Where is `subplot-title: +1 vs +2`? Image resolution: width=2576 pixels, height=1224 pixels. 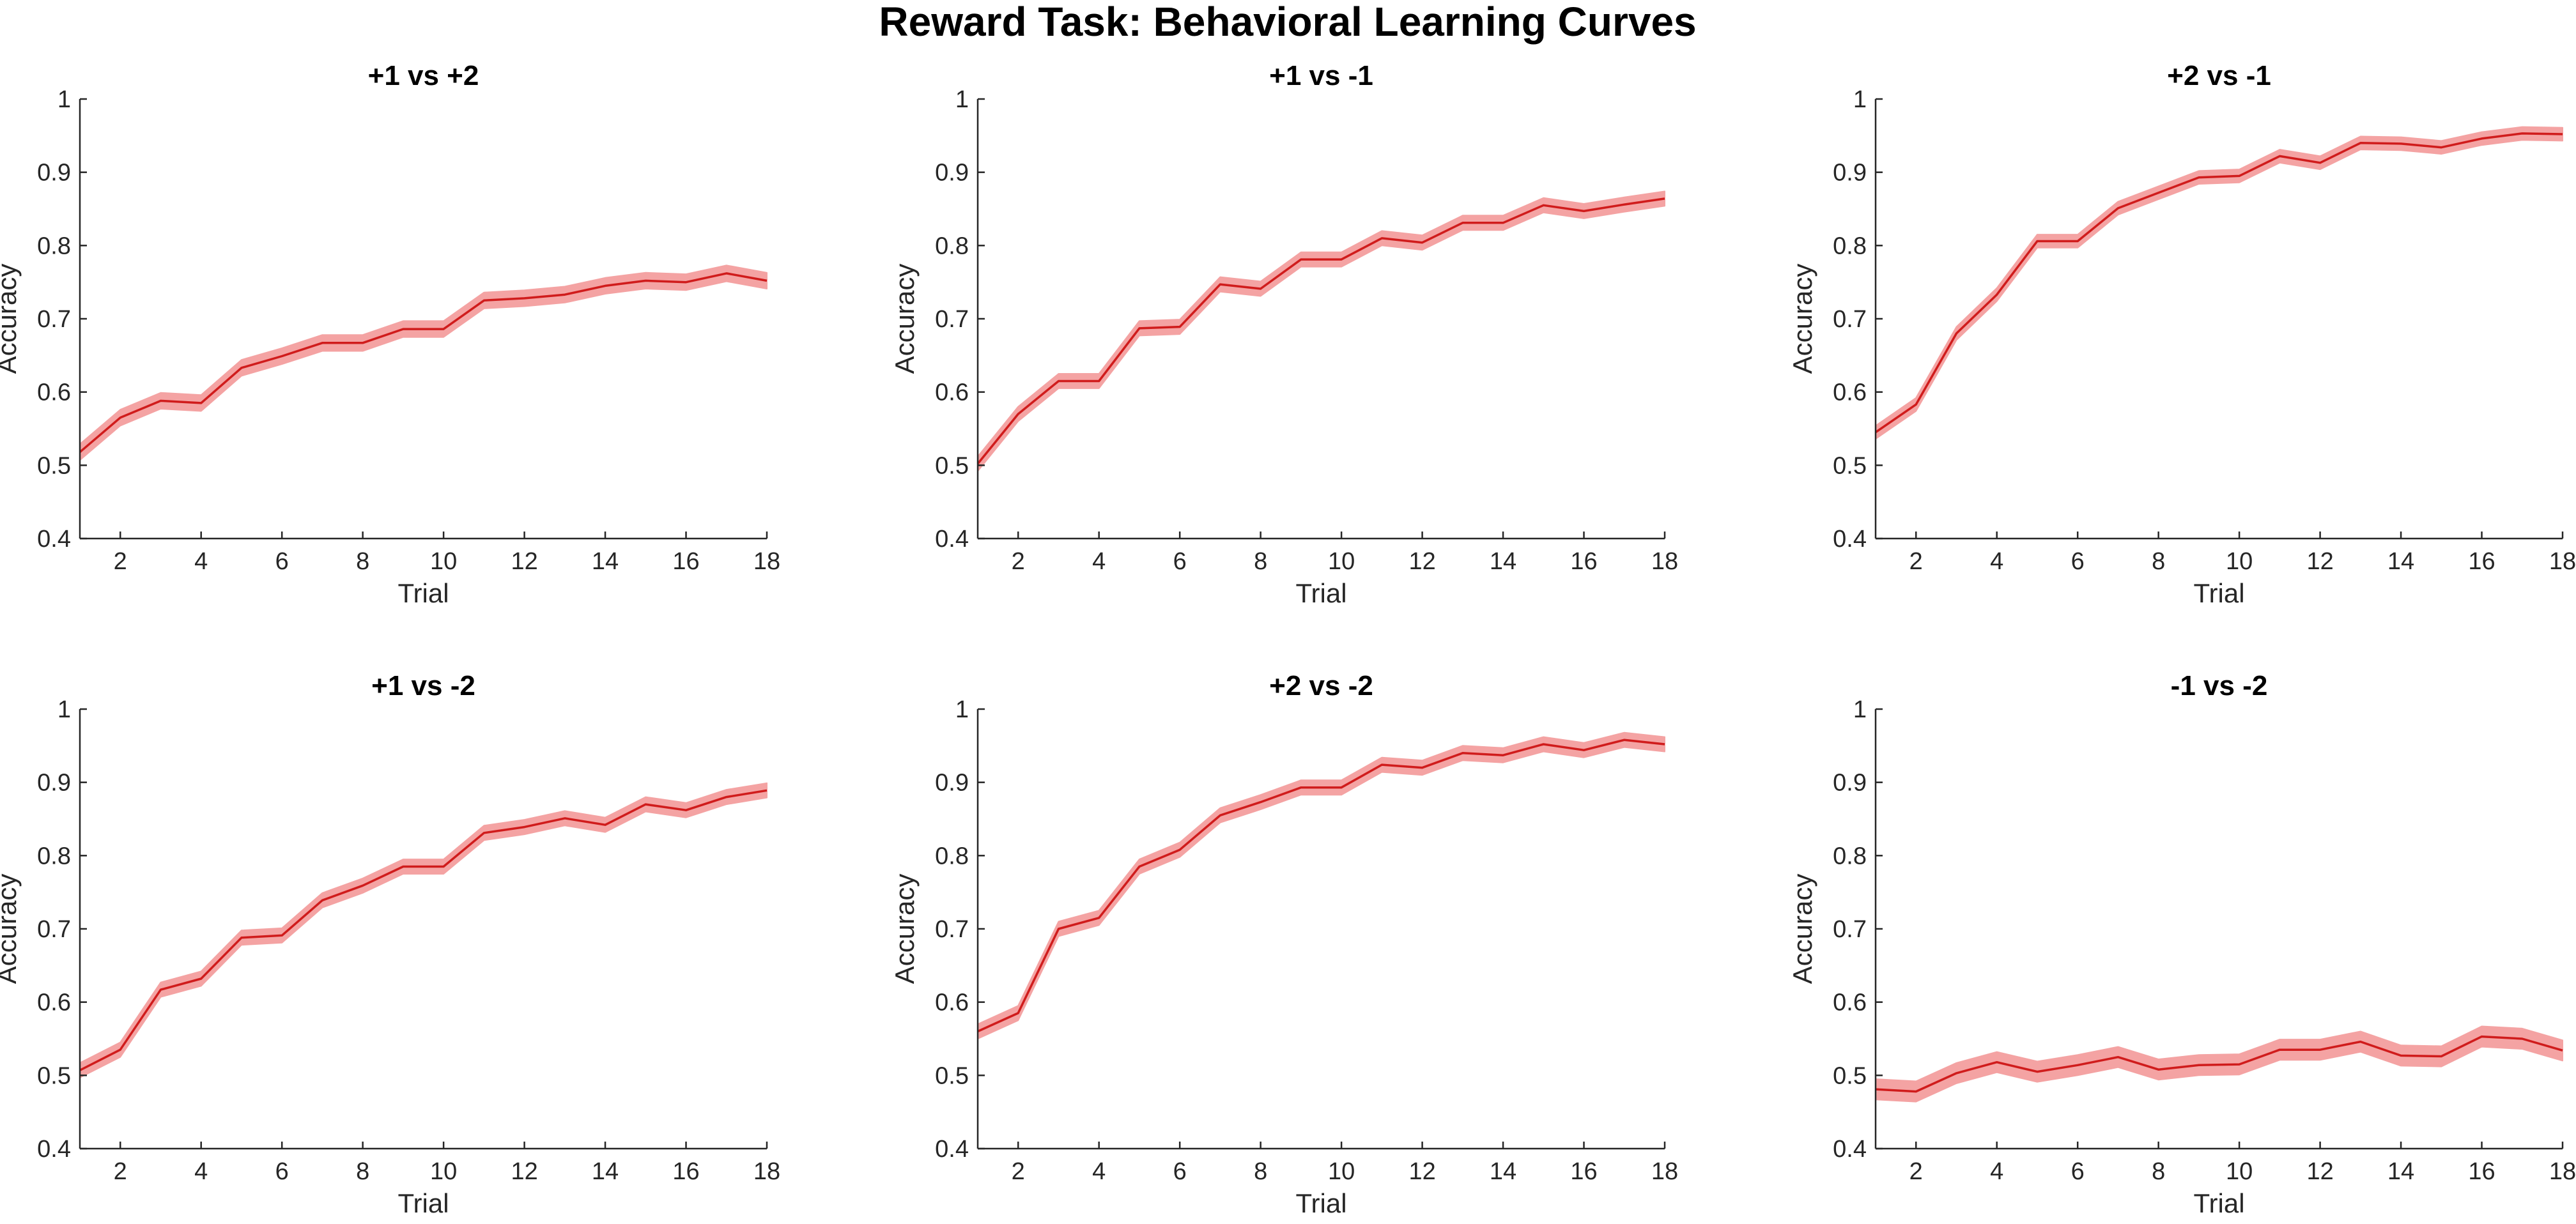 subplot-title: +1 vs +2 is located at coordinates (423, 75).